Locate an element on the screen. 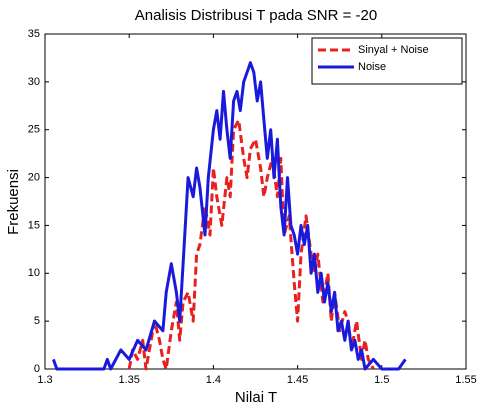 This screenshot has width=489, height=409. y-tick-label: 25 is located at coordinates (34, 130).